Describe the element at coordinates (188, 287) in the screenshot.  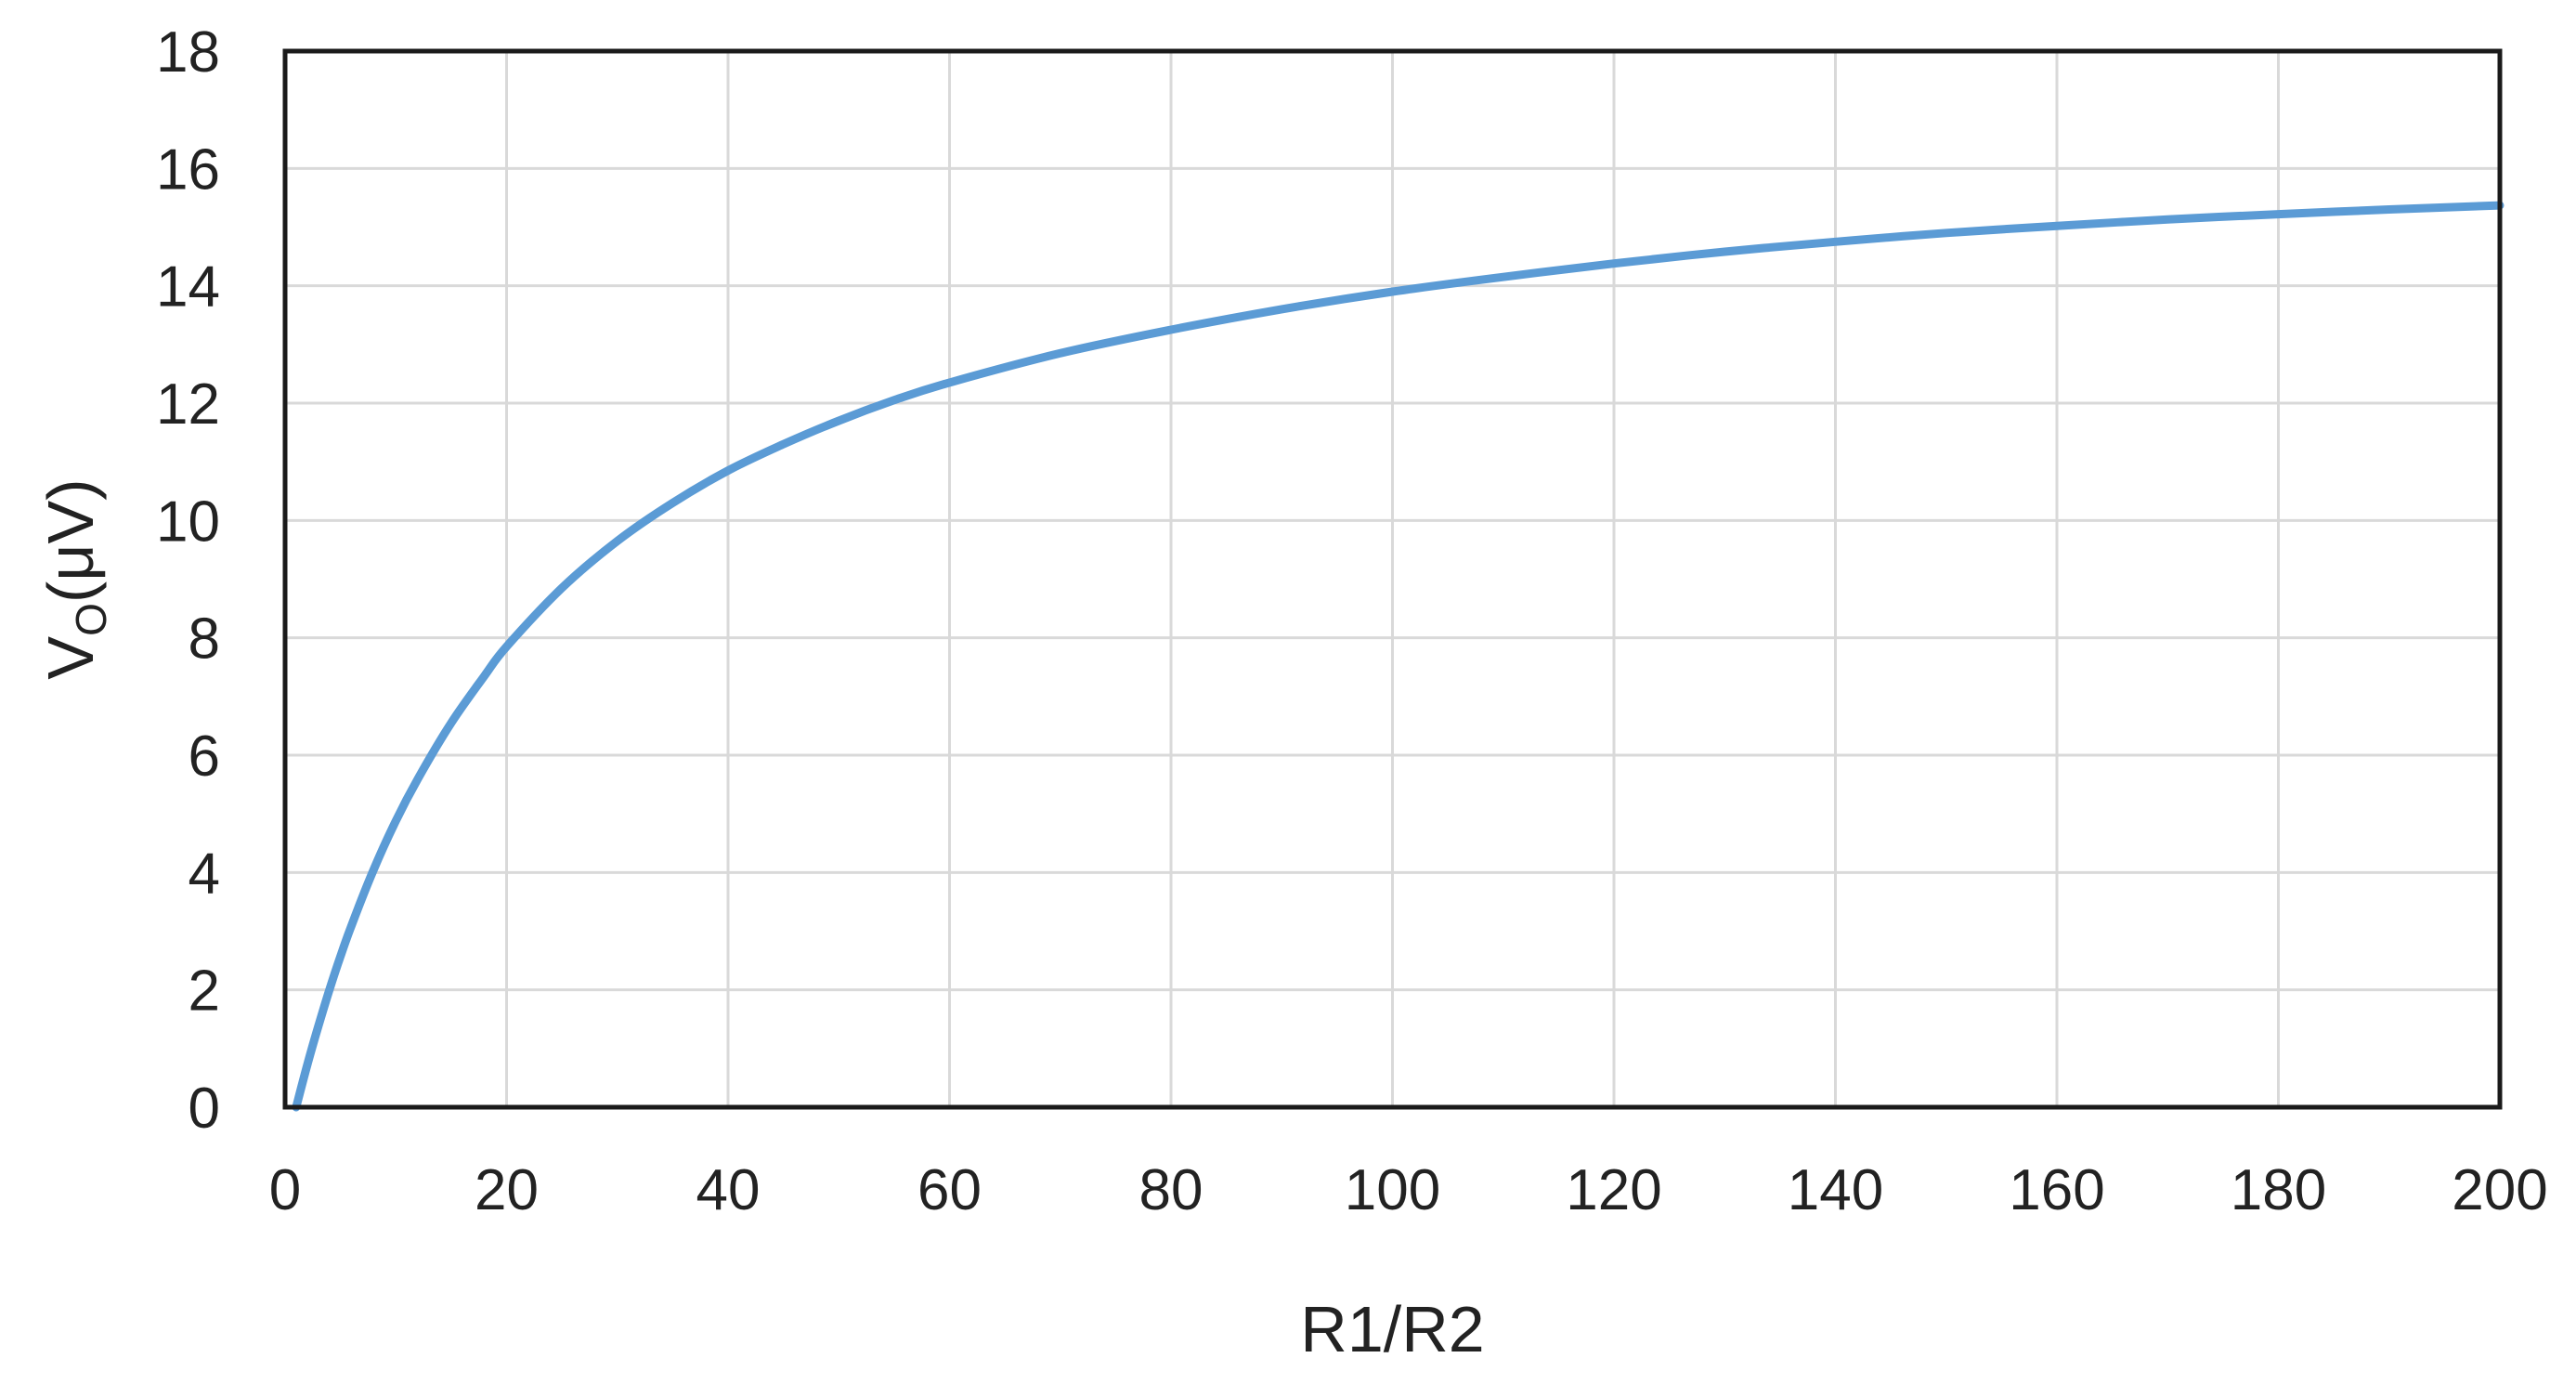
I see `y-tick-label: 14` at that location.